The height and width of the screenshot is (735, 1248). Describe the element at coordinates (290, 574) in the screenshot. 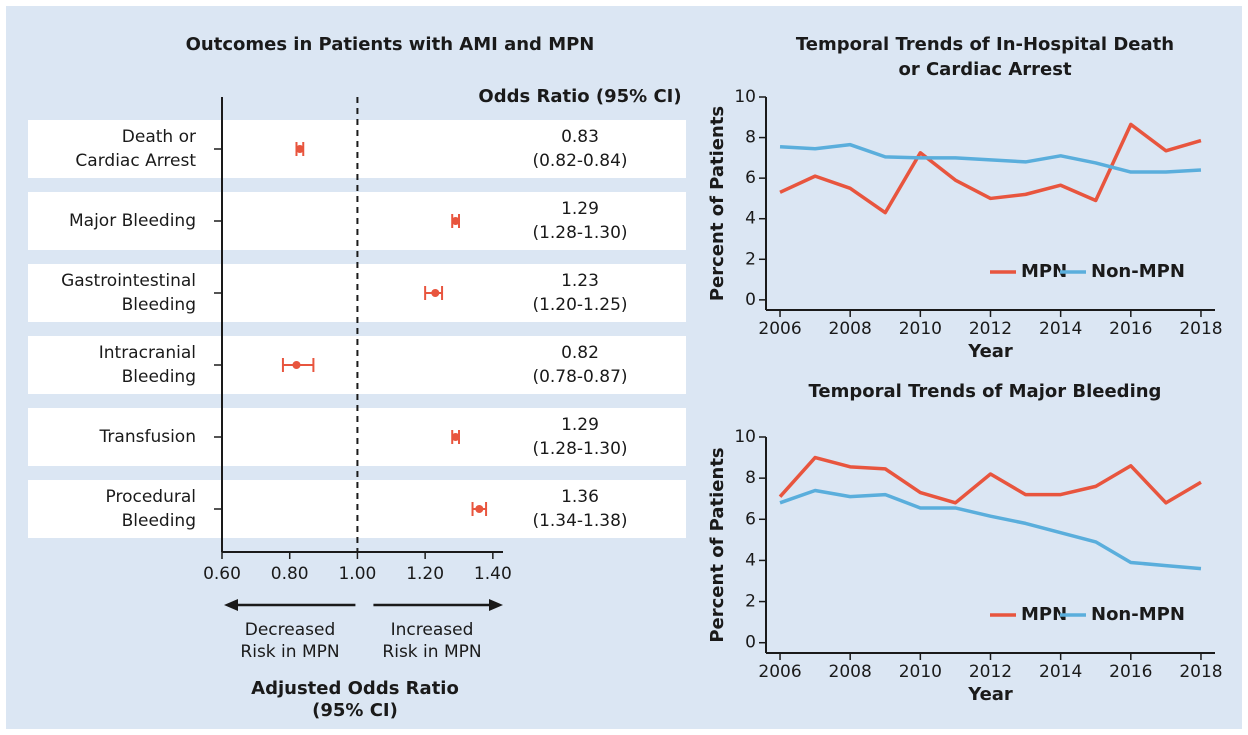

I see `x-tick-label: 0.80` at that location.